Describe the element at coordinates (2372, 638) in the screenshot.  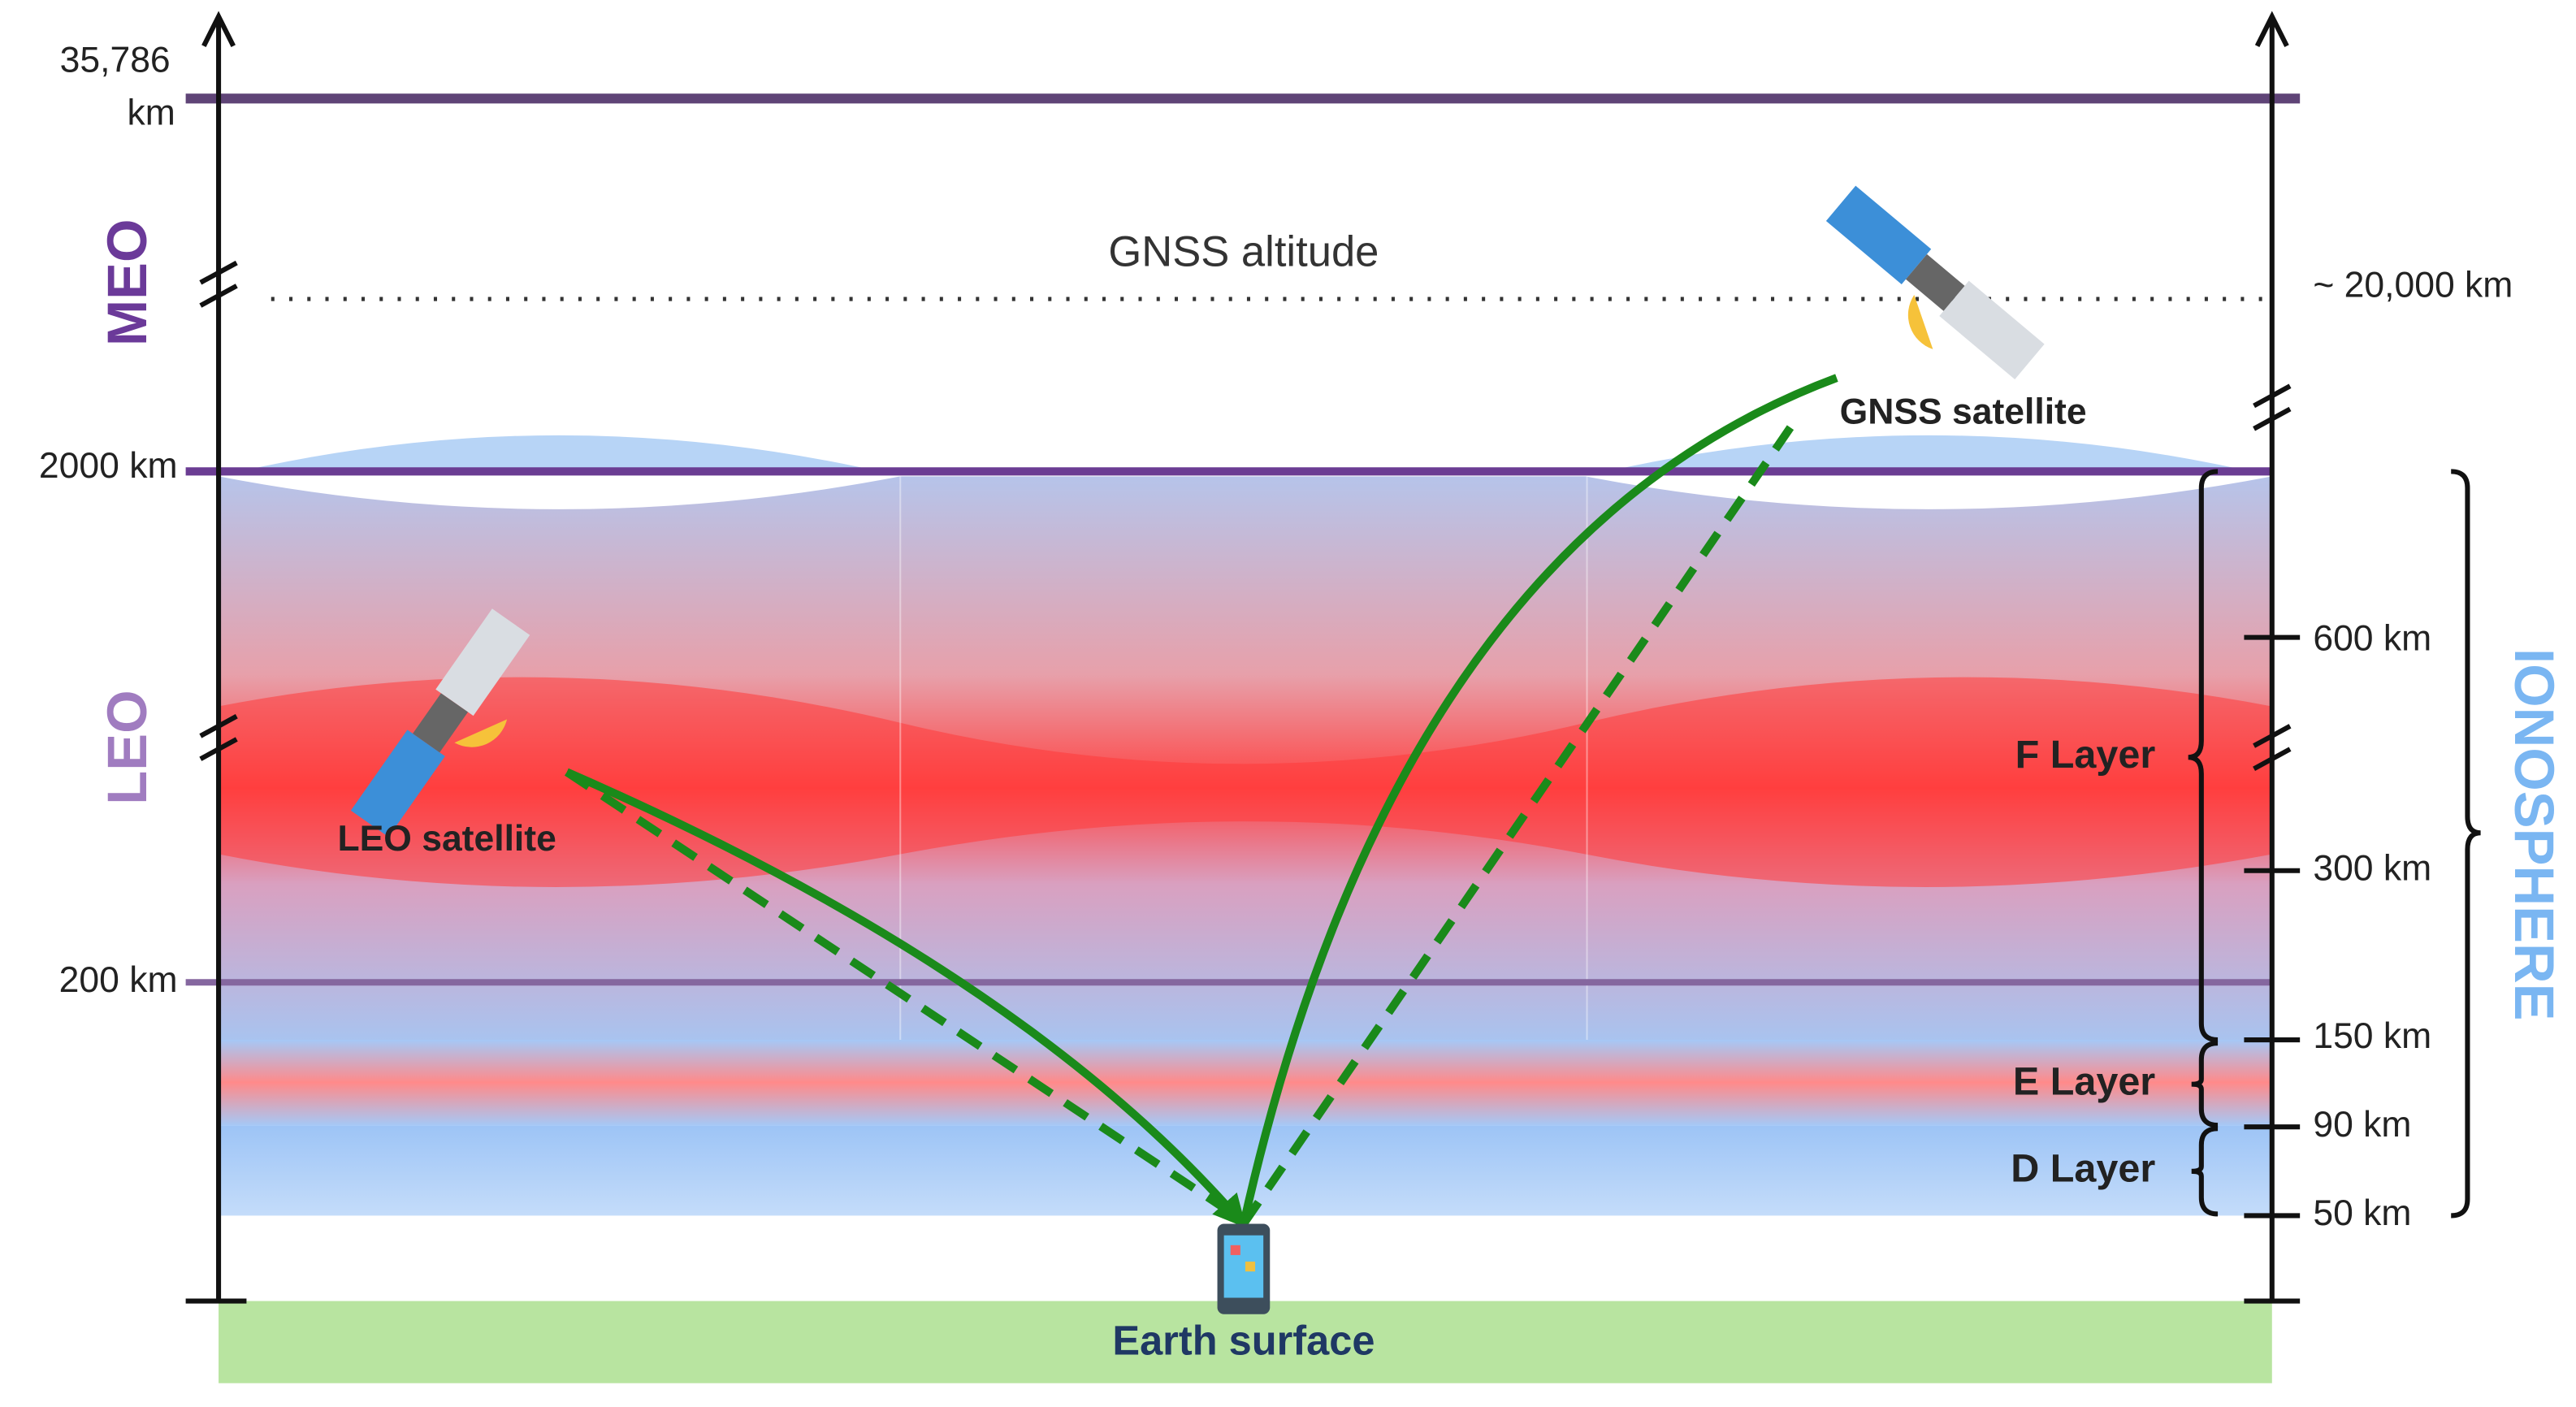
I see `tick-label: 600 km` at that location.